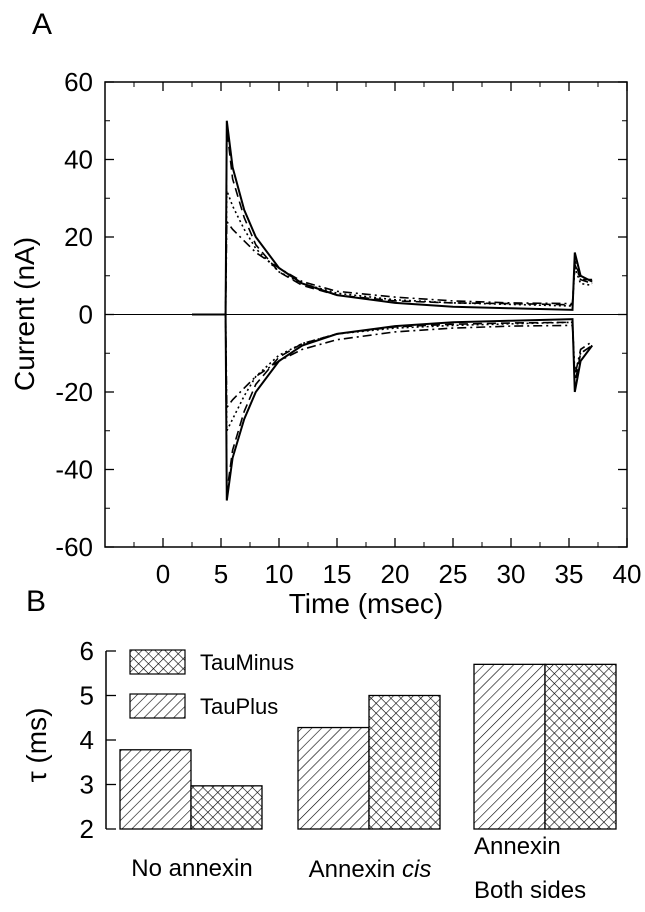 Image resolution: width=645 pixels, height=912 pixels. Describe the element at coordinates (163, 574) in the screenshot. I see `x-tick-label-a: 0` at that location.